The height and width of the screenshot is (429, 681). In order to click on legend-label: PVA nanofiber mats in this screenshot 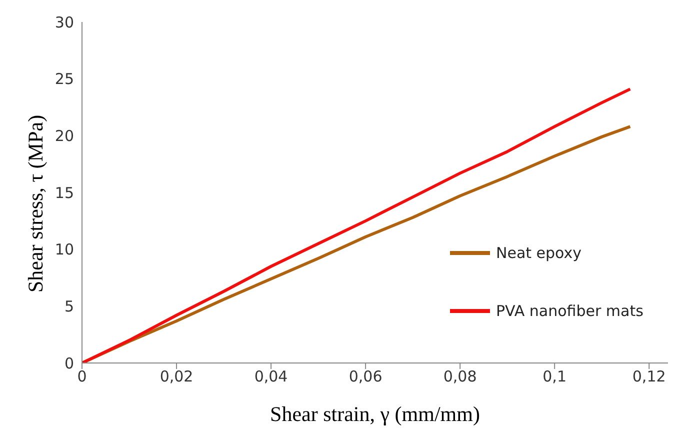, I will do `click(570, 311)`.